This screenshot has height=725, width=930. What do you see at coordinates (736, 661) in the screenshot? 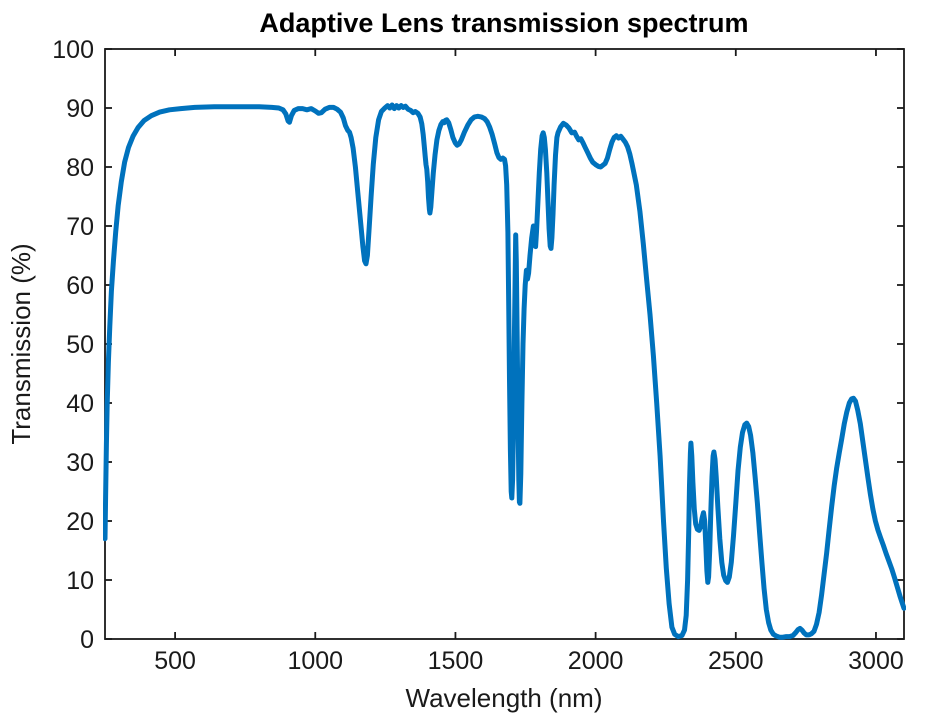
I see `x-tick-label: 2500` at bounding box center [736, 661].